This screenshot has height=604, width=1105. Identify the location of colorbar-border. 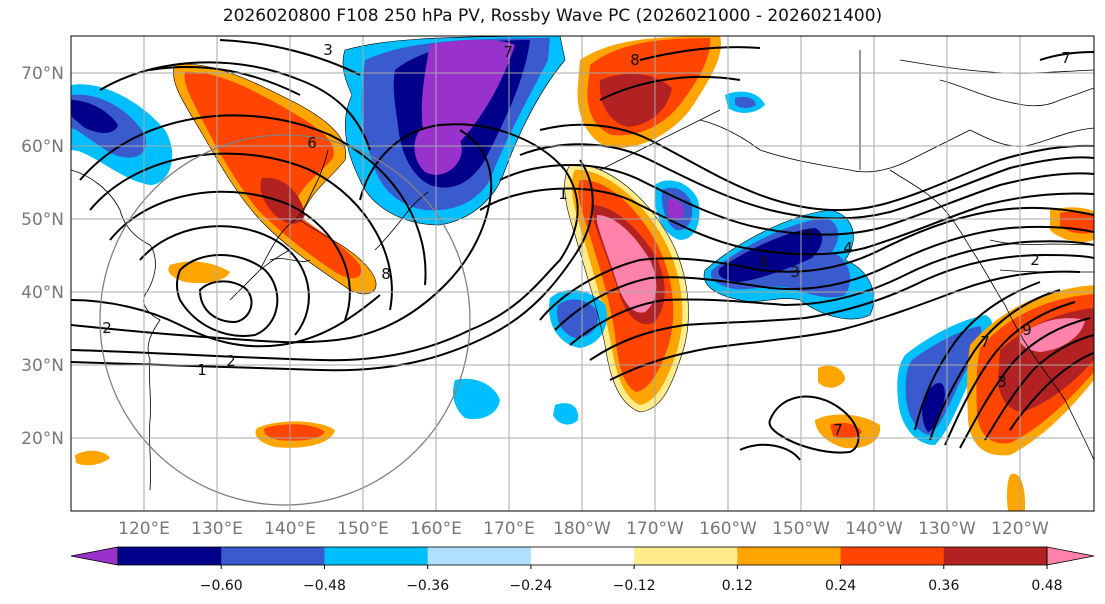
(582, 556).